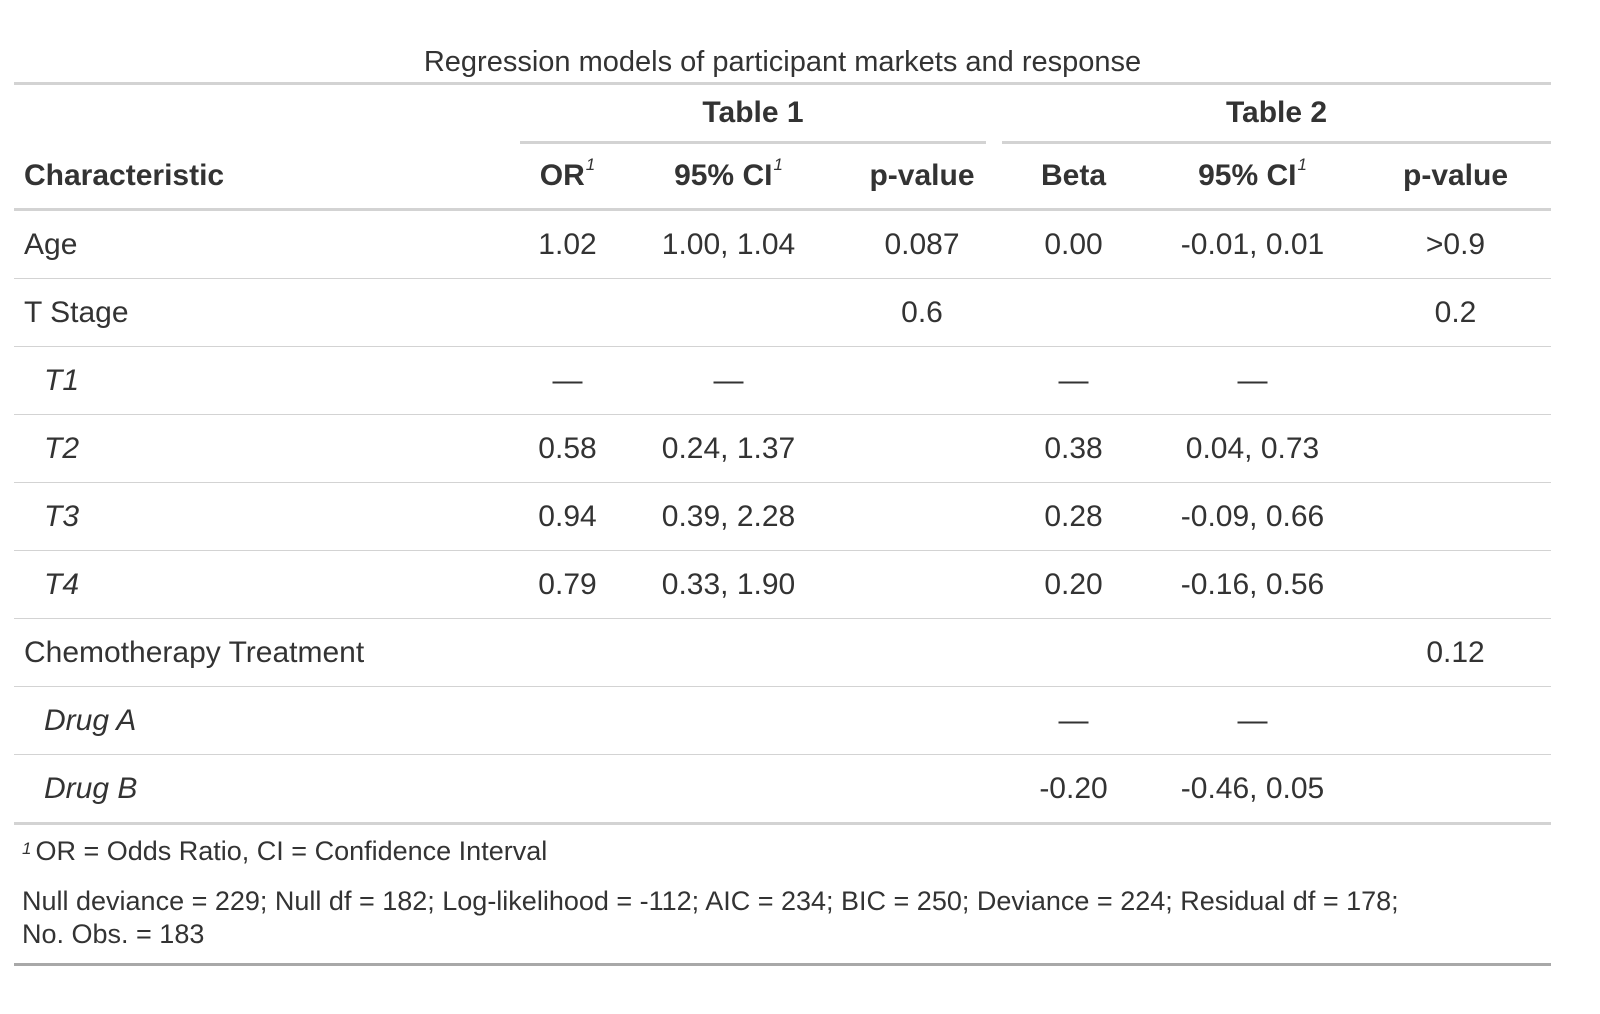  Describe the element at coordinates (1247, 175) in the screenshot. I see `column-header-ci-2-label: 95% CI` at that location.